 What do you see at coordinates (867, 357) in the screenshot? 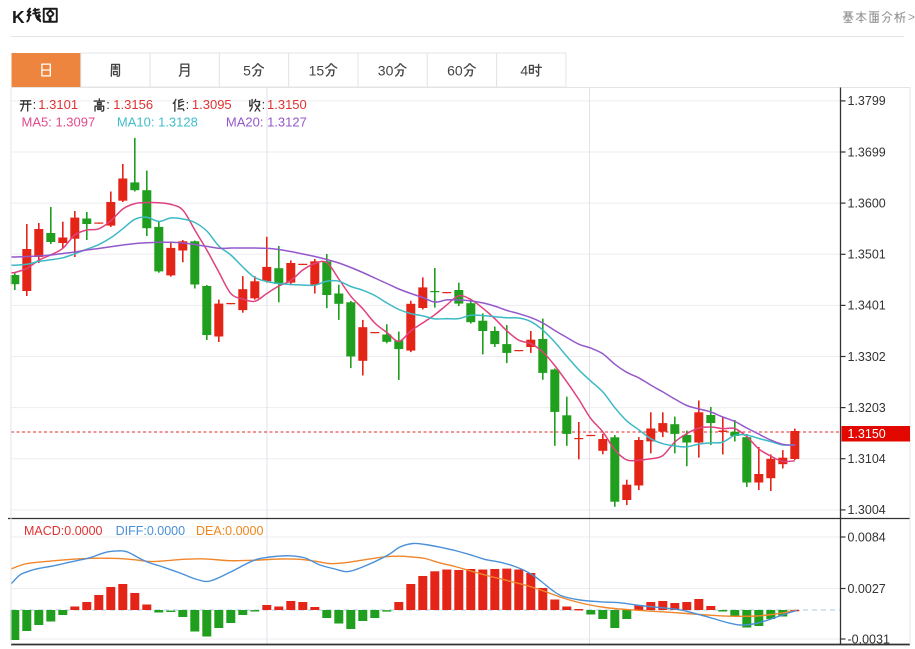
I see `svg-text: 1.3302` at bounding box center [867, 357].